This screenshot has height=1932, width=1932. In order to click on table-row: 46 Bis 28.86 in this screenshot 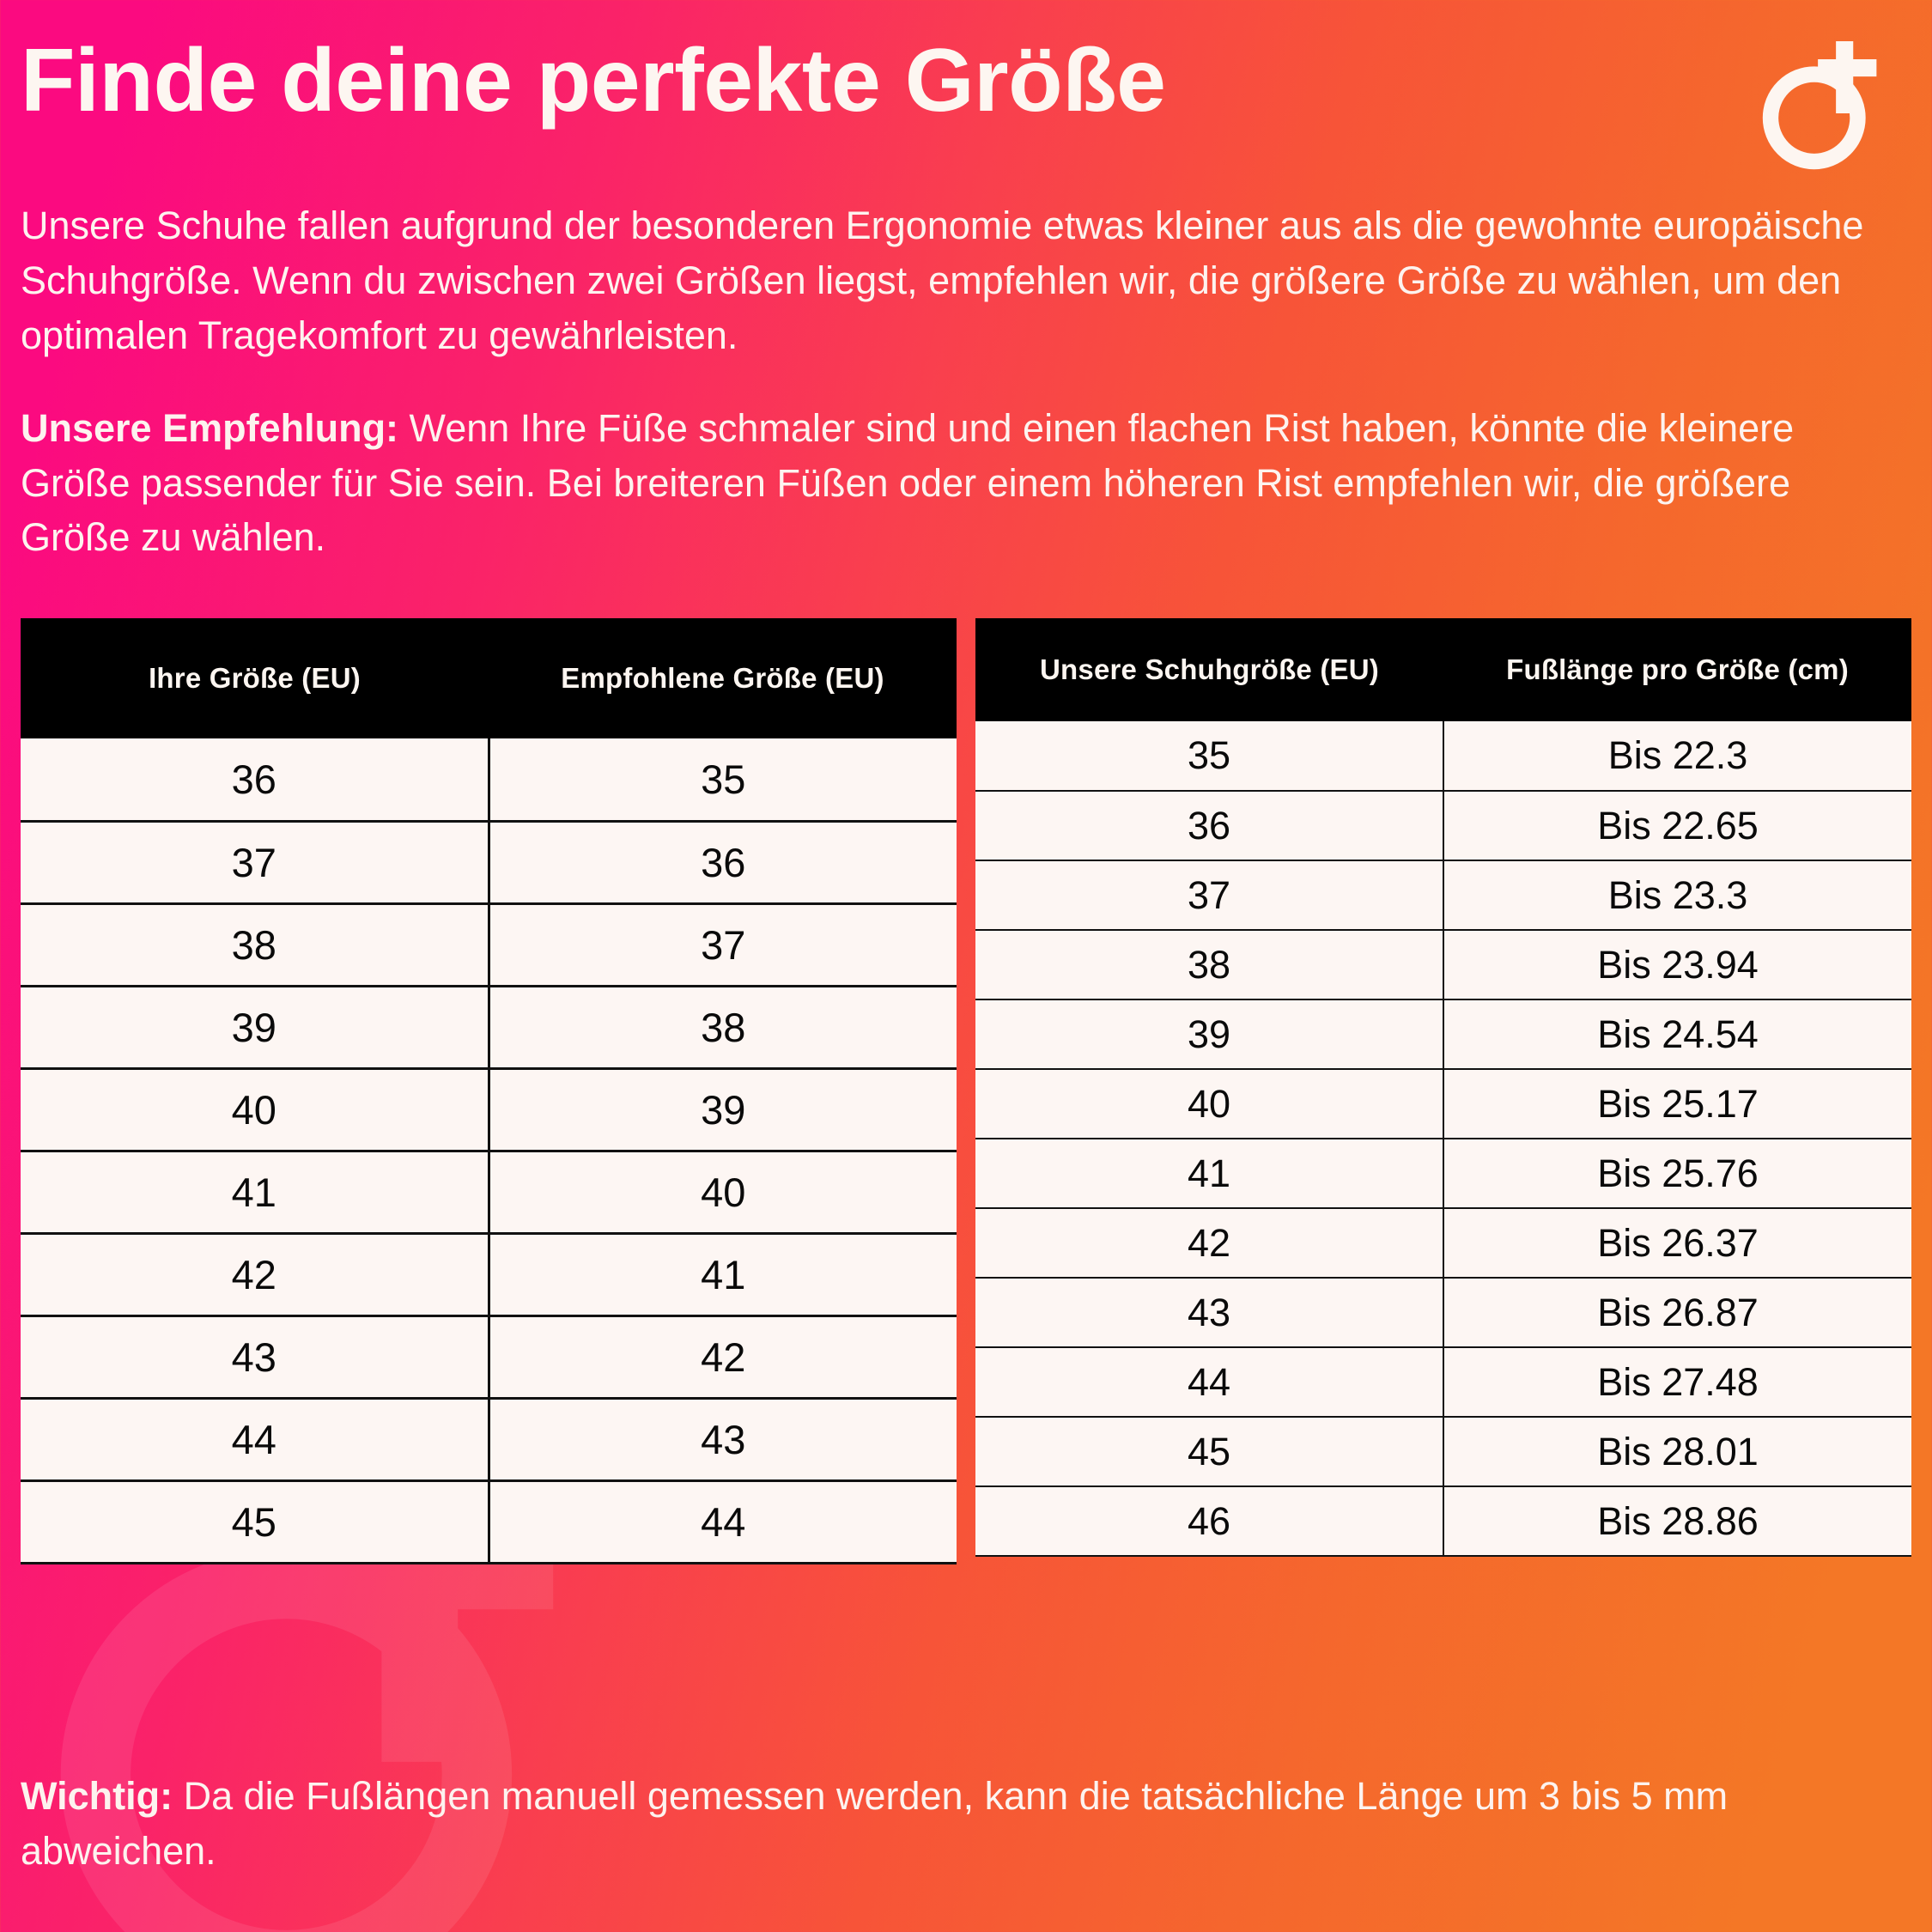, I will do `click(1443, 1521)`.